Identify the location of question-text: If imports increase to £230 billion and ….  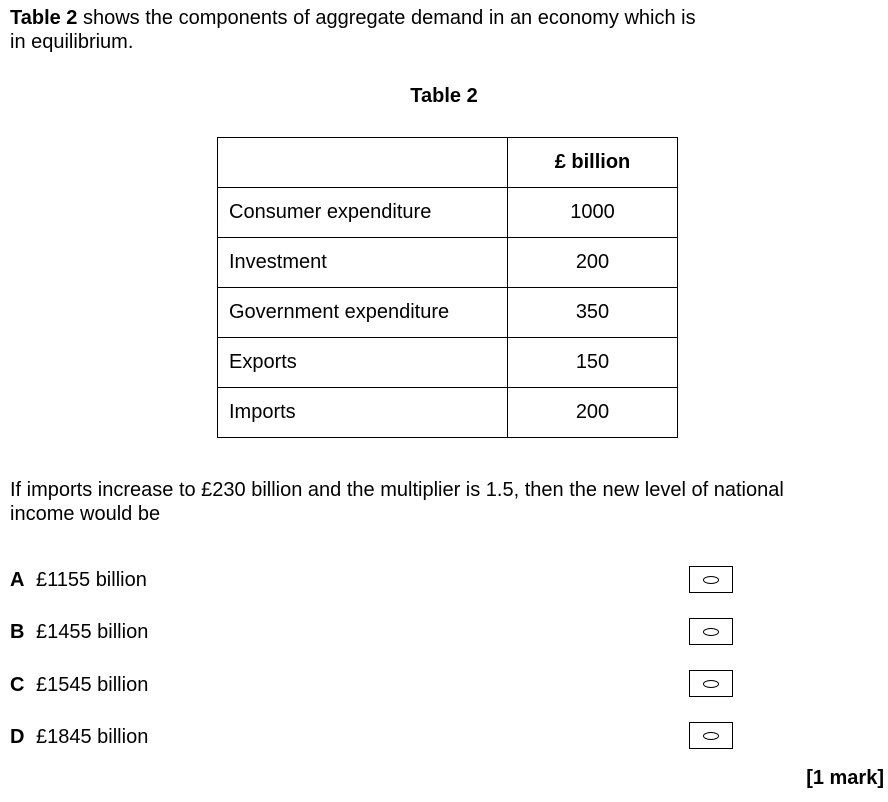
(445, 502).